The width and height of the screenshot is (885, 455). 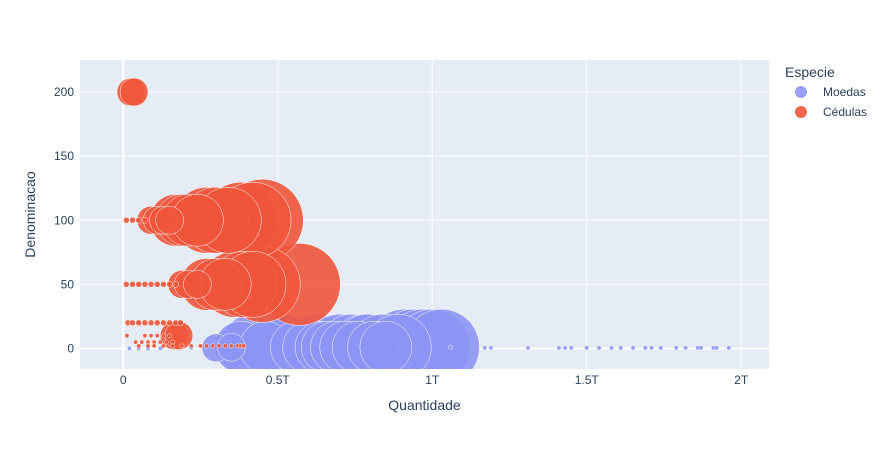 I want to click on legend-label: Cédulas, so click(x=845, y=112).